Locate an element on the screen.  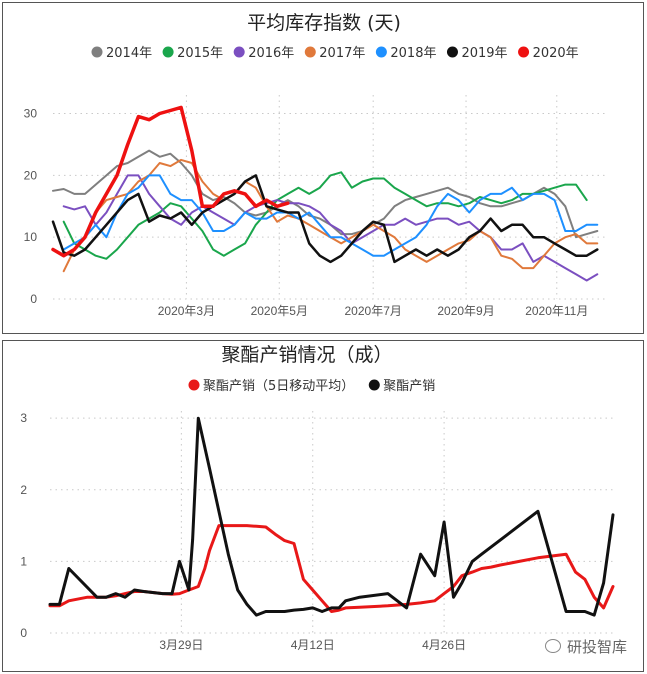
x-tick-label: 2020年9月 is located at coordinates (465, 311).